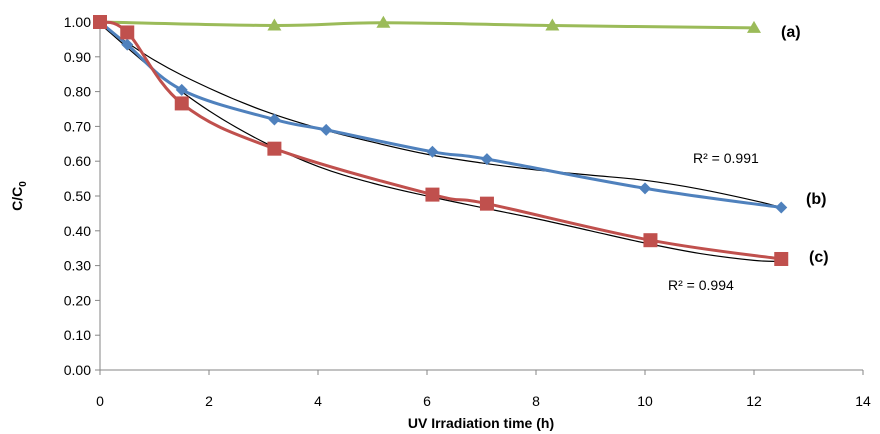  I want to click on y-tick-label: 0.10, so click(77, 335).